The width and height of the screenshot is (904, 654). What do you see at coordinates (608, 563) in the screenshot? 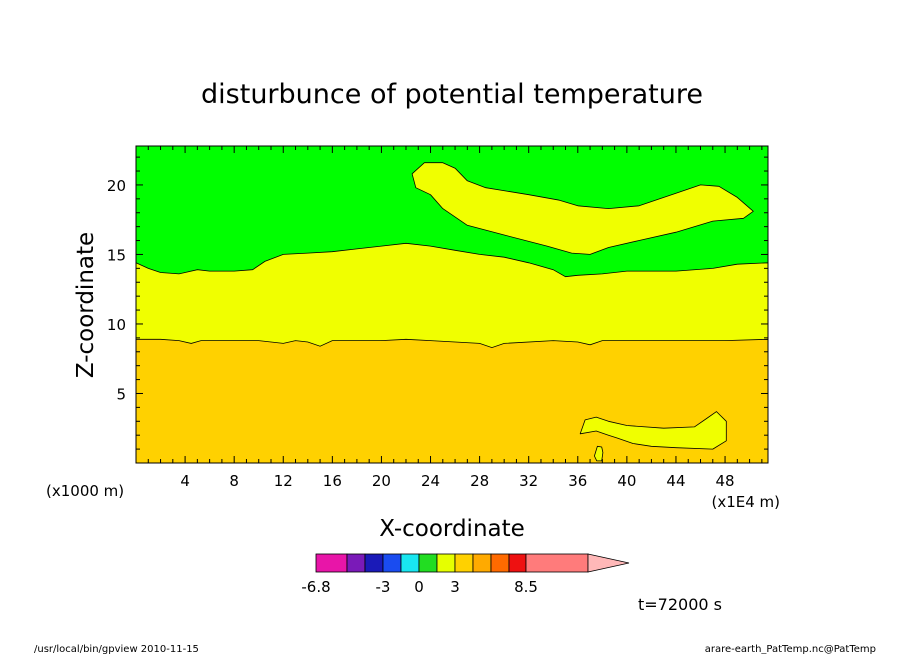
I see `colorbar-extend-arrow` at bounding box center [608, 563].